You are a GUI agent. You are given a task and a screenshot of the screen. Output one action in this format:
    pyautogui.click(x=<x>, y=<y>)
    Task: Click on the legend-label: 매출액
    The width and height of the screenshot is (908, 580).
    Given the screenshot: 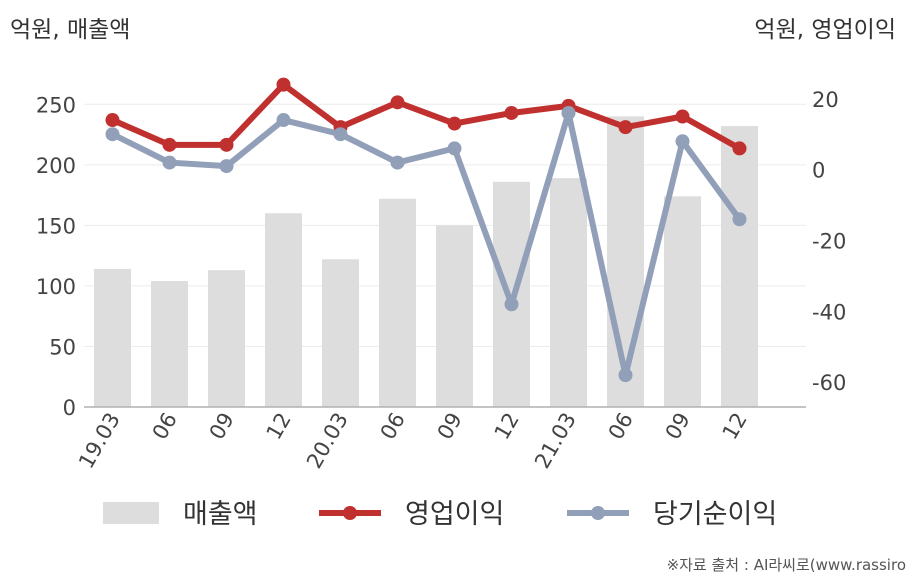 What is the action you would take?
    pyautogui.click(x=220, y=514)
    